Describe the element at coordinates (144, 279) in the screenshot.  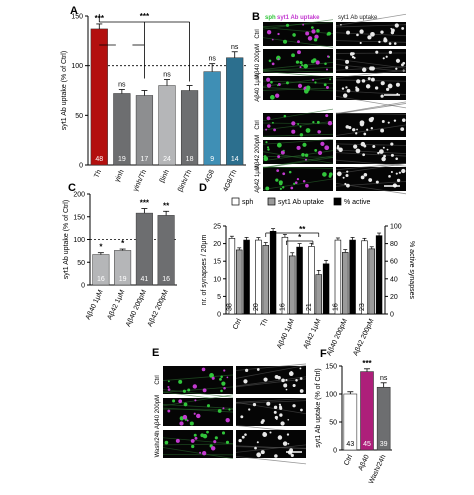
I see `n-label: 41` at that location.